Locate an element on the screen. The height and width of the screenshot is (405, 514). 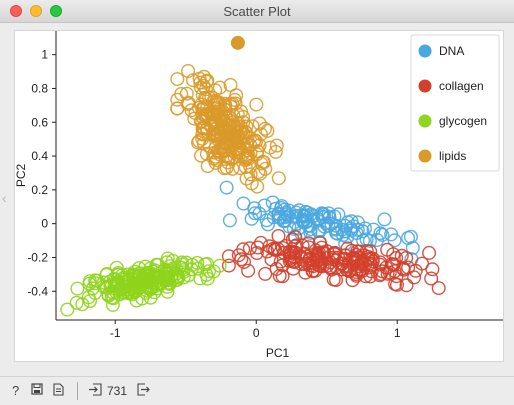
y-tick-label: 0.4 is located at coordinates (39, 156).